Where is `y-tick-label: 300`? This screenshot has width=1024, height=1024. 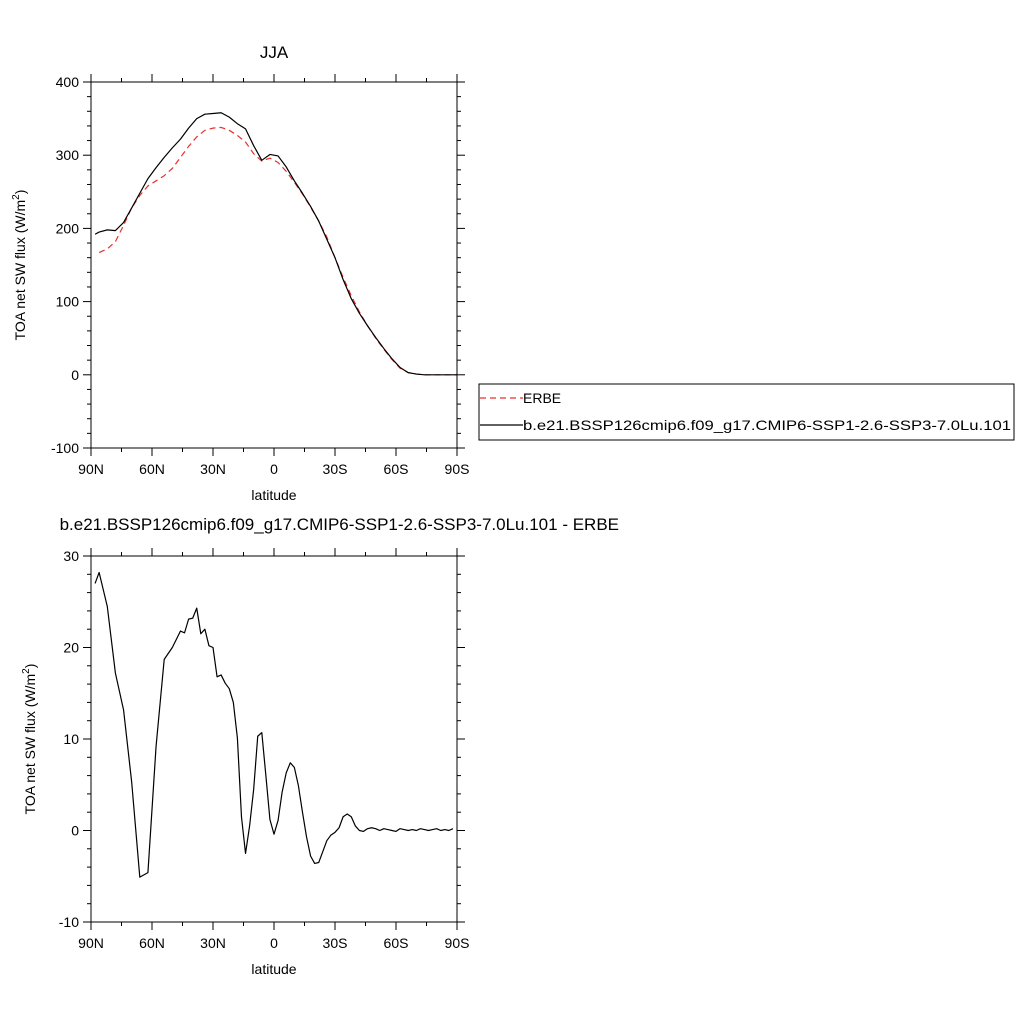 y-tick-label: 300 is located at coordinates (68, 155).